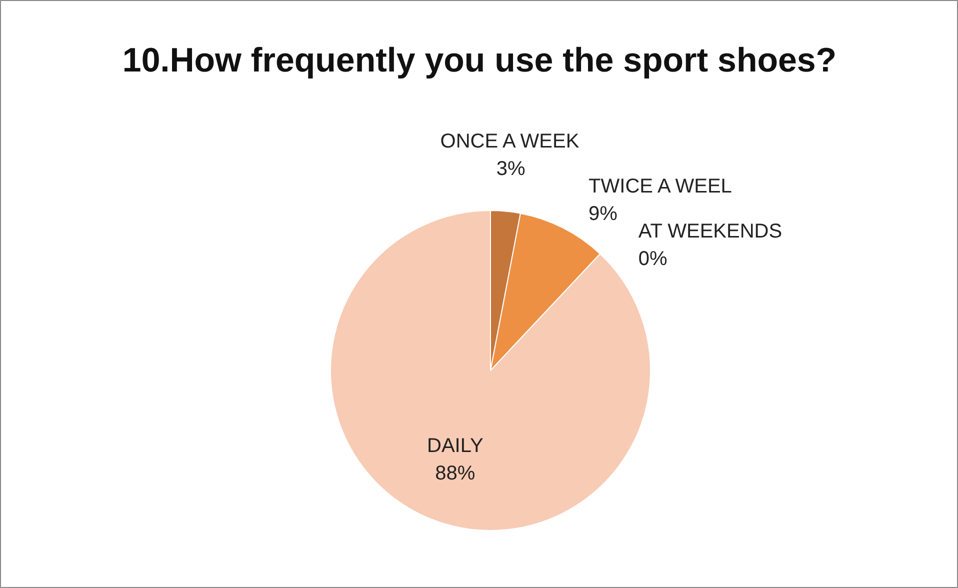  Describe the element at coordinates (660, 187) in the screenshot. I see `slice-label: TWICE A WEEL` at that location.